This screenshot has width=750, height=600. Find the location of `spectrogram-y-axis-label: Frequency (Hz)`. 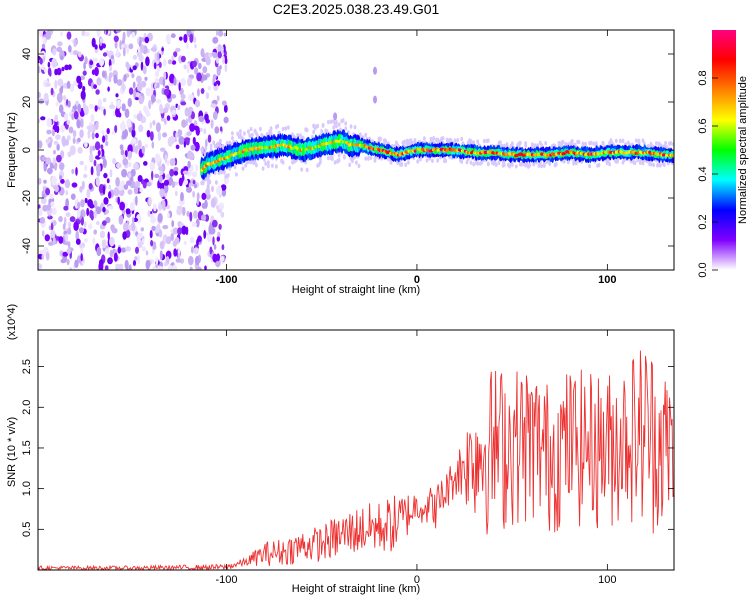

spectrogram-y-axis-label: Frequency (Hz) is located at coordinates (12, 150).